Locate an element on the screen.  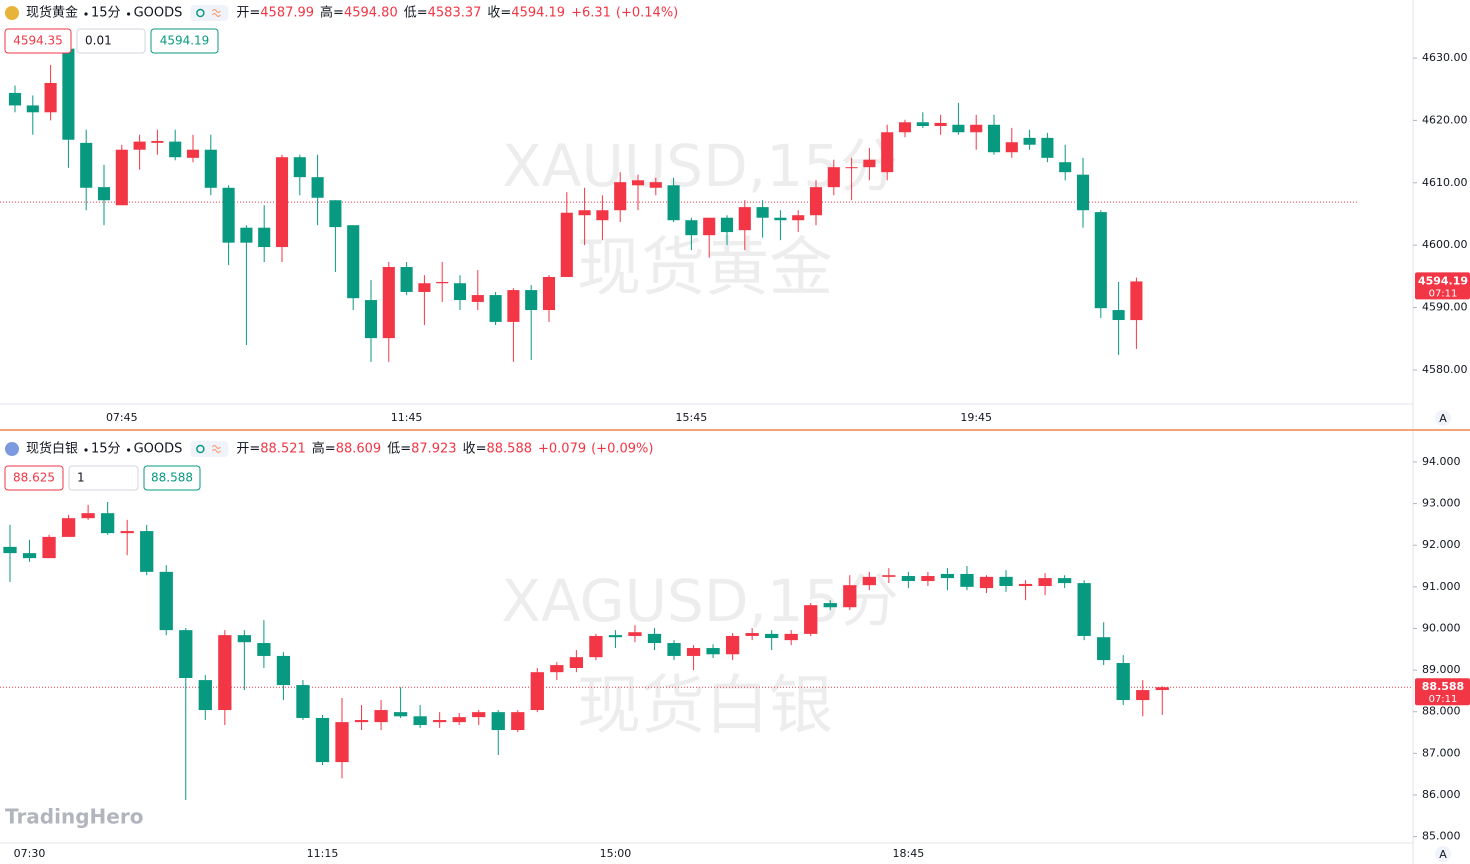
y-tick-label: 4620.00 is located at coordinates (1445, 119).